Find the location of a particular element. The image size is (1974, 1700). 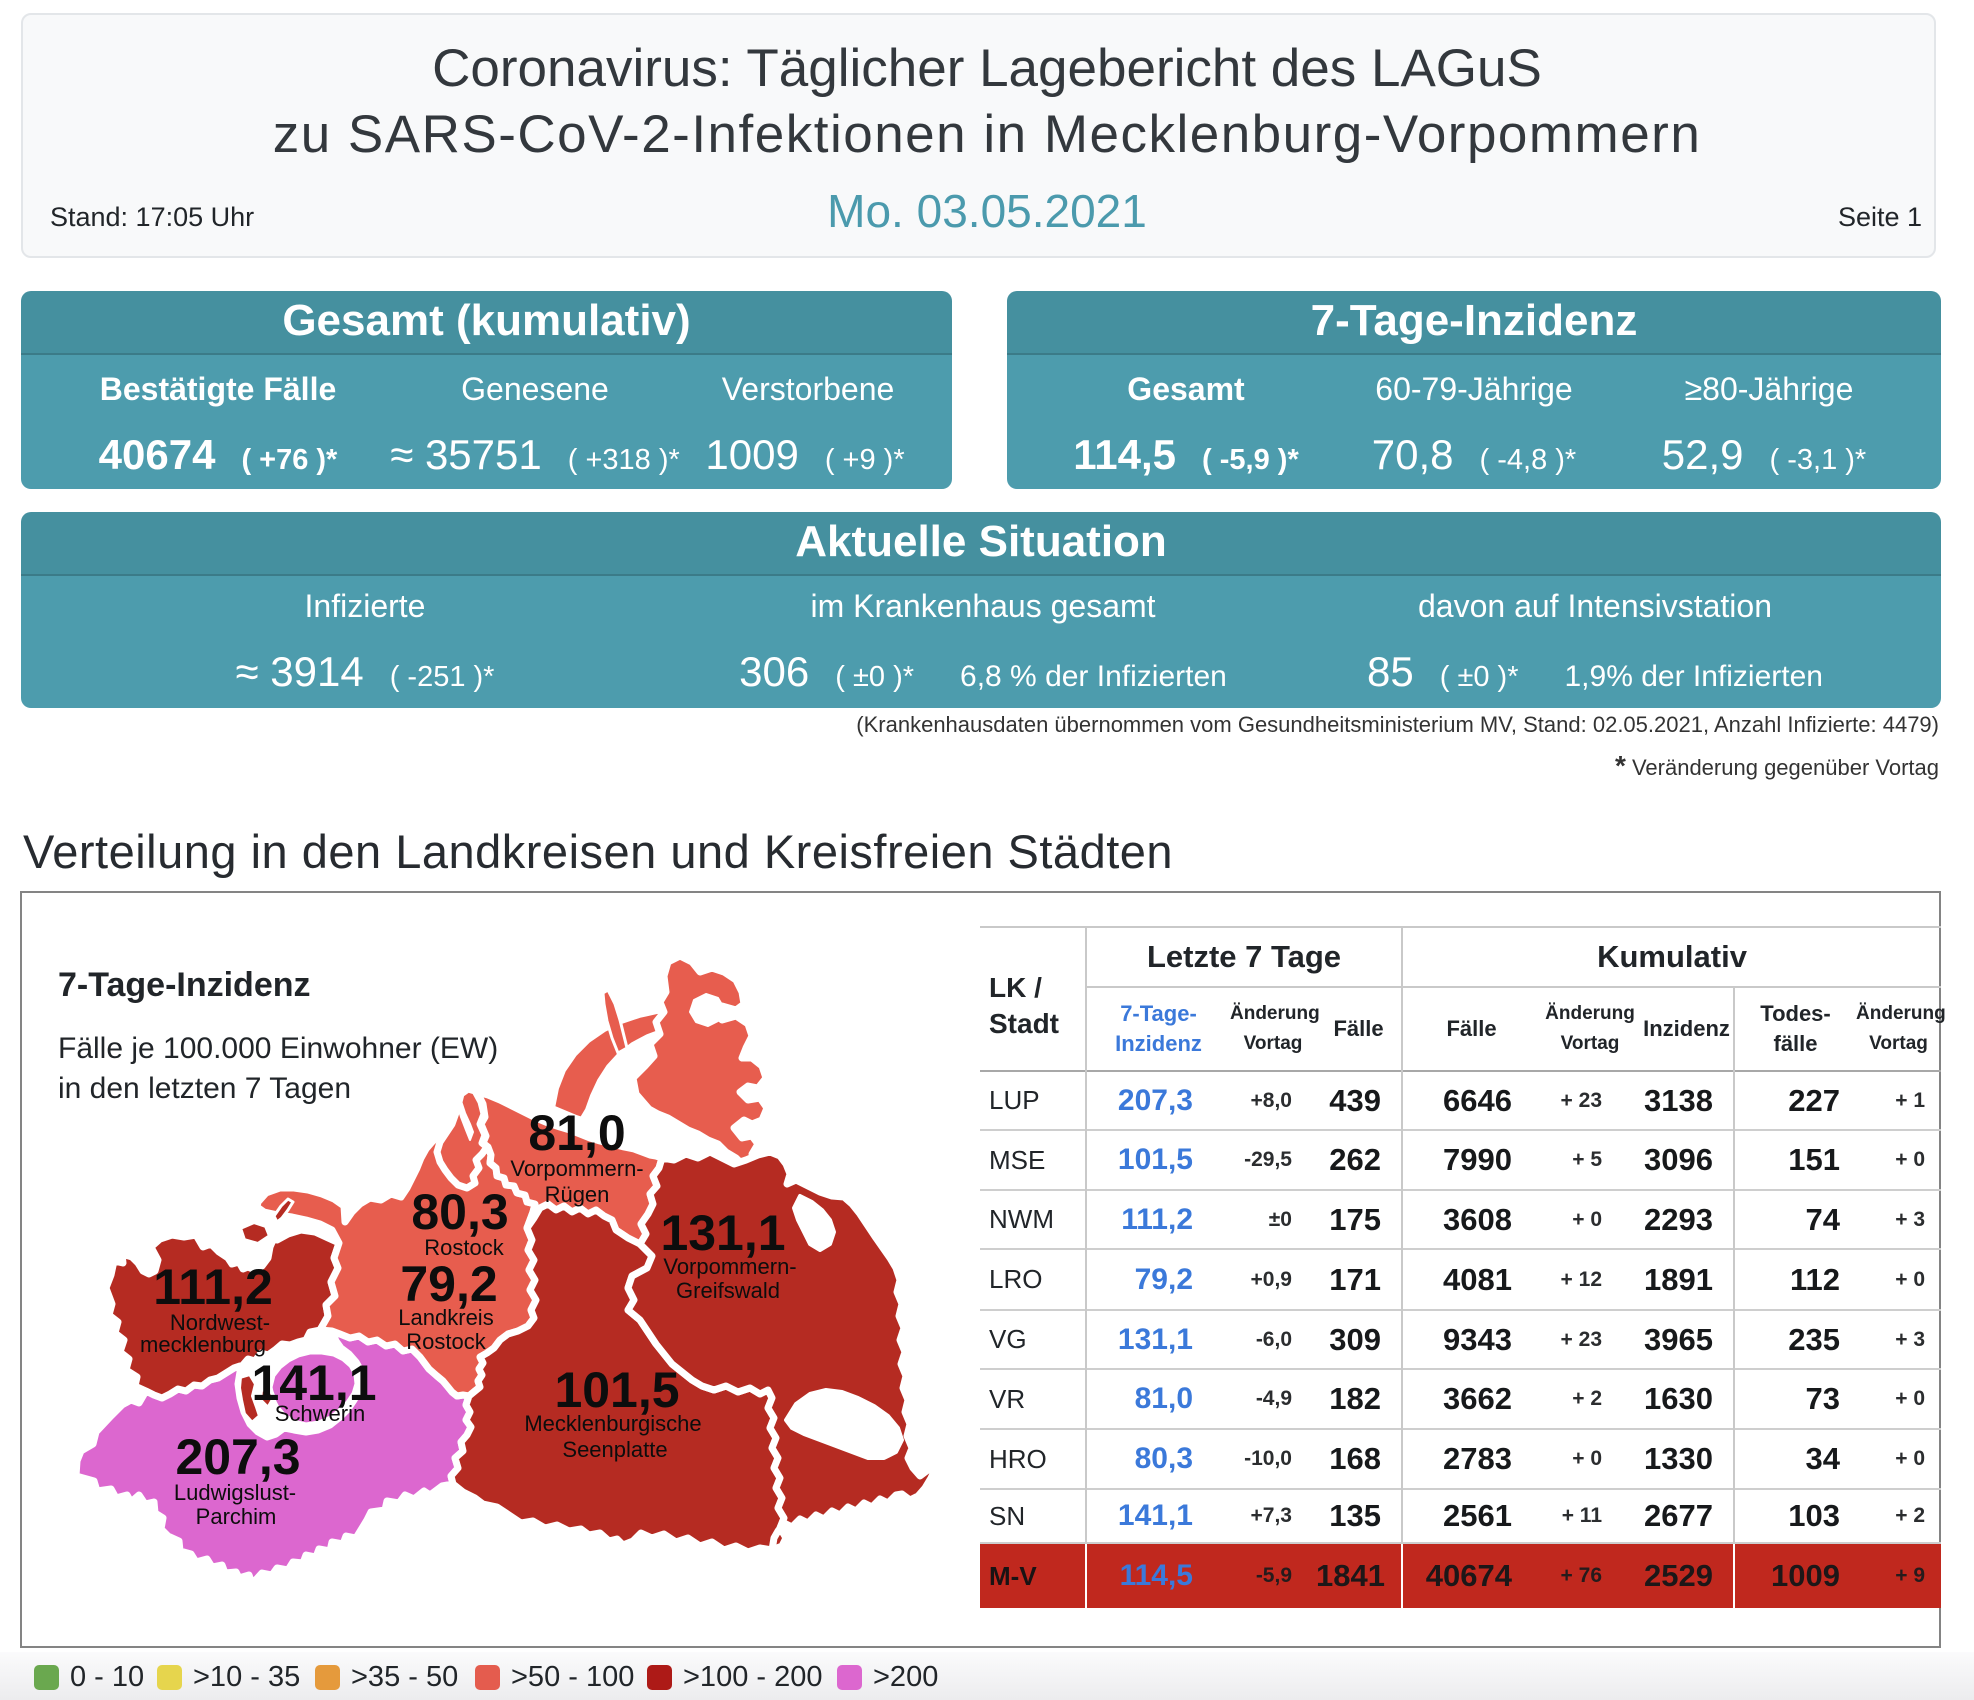

svg-text: mecklenburg is located at coordinates (203, 1344).